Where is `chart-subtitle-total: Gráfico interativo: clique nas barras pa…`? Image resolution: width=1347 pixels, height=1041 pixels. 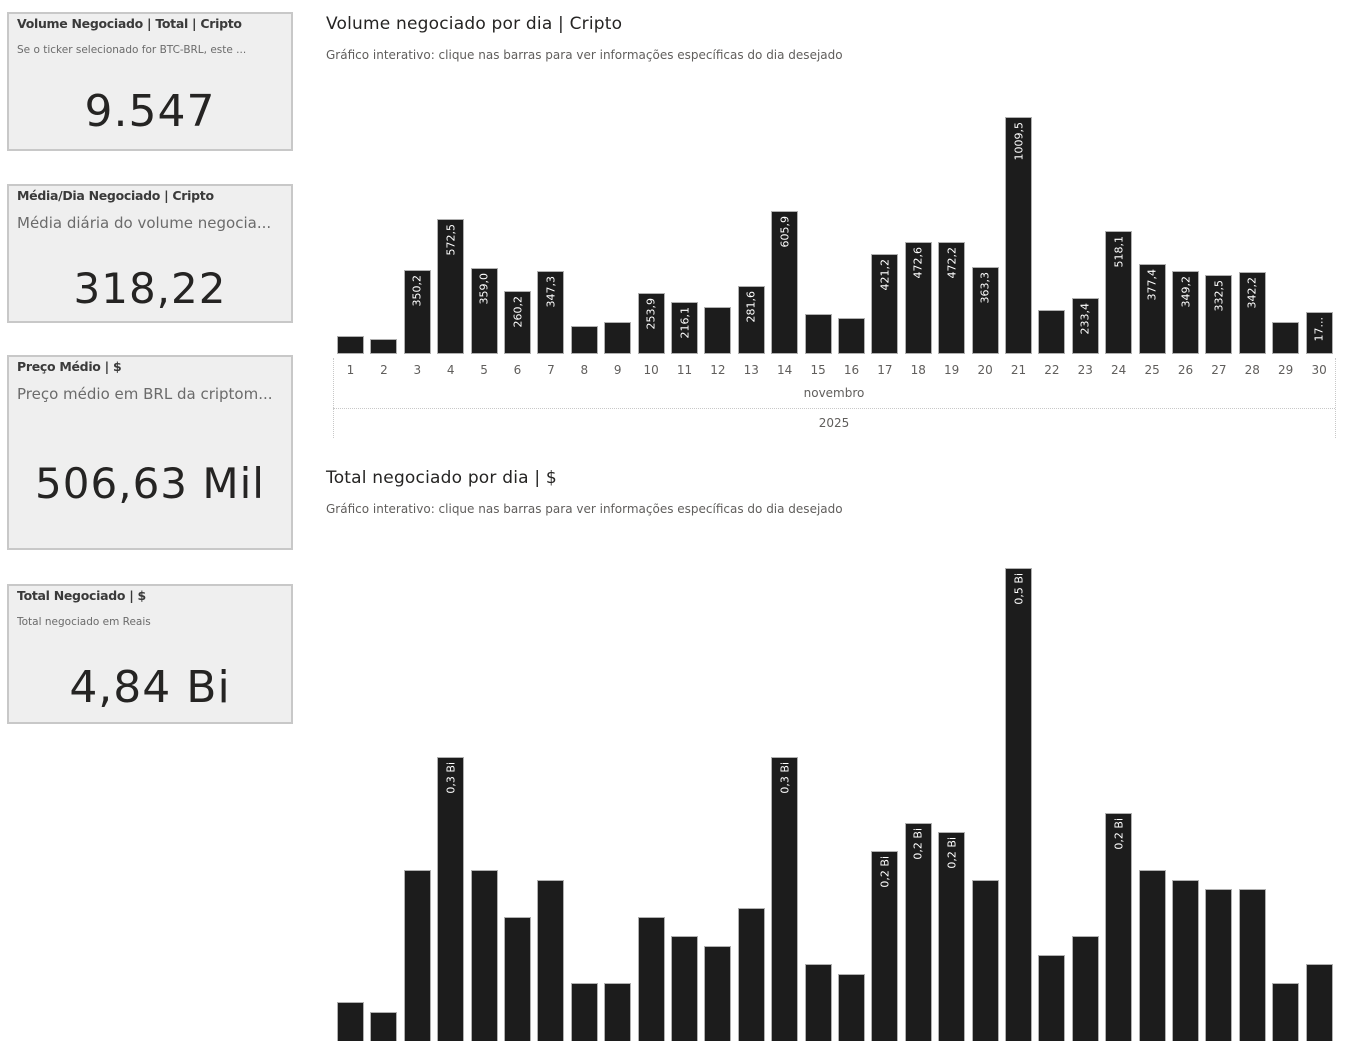 chart-subtitle-total: Gráfico interativo: clique nas barras pa… is located at coordinates (584, 509).